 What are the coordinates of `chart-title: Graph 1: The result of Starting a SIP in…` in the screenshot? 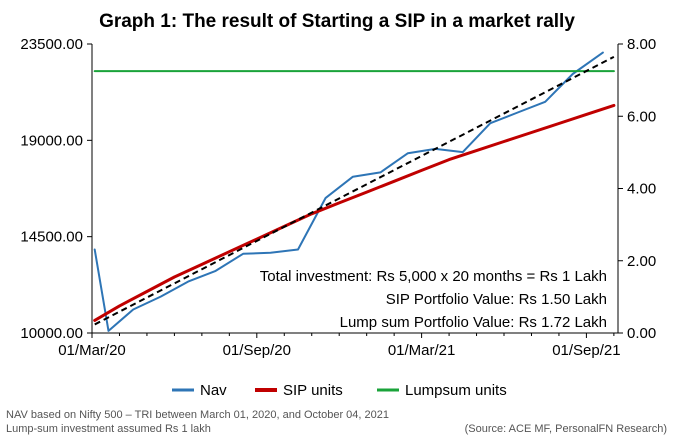 It's located at (337, 21).